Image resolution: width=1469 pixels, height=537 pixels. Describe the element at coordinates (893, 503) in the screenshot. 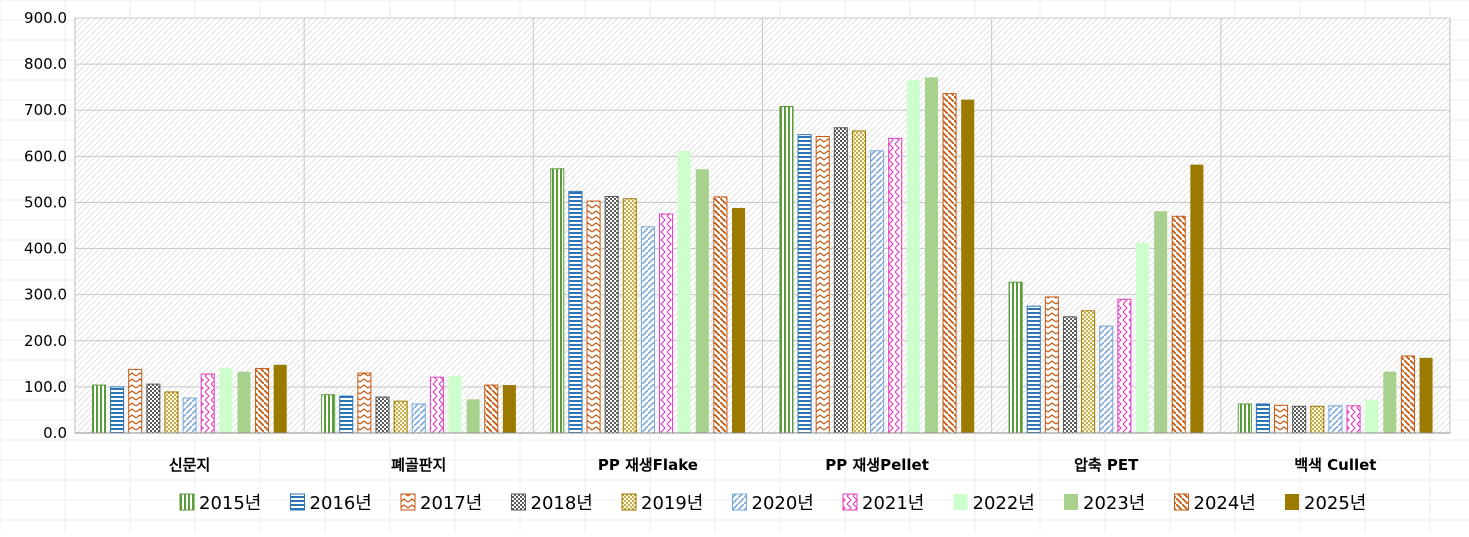

I see `legend-label: 2021년` at that location.